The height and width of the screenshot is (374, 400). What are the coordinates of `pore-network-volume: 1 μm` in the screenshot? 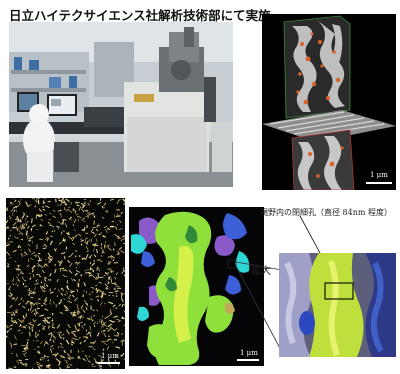 It's located at (65, 283).